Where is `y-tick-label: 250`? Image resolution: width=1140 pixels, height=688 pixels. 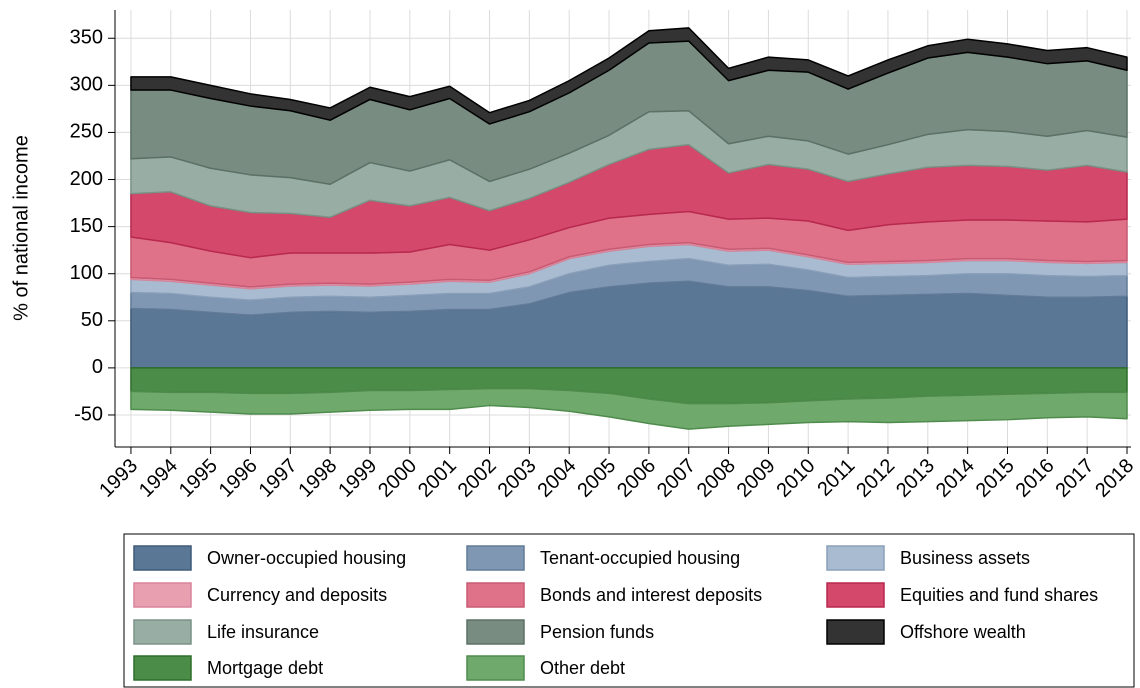 y-tick-label: 250 is located at coordinates (86, 132).